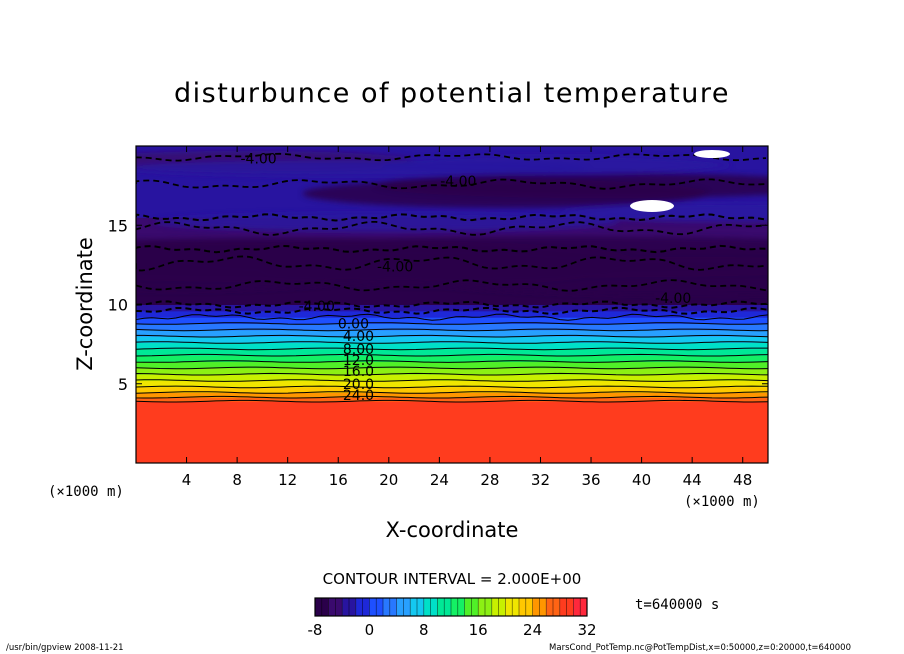 The width and height of the screenshot is (904, 654). What do you see at coordinates (86, 492) in the screenshot?
I see `x-unit-left: (×1000 m)` at bounding box center [86, 492].